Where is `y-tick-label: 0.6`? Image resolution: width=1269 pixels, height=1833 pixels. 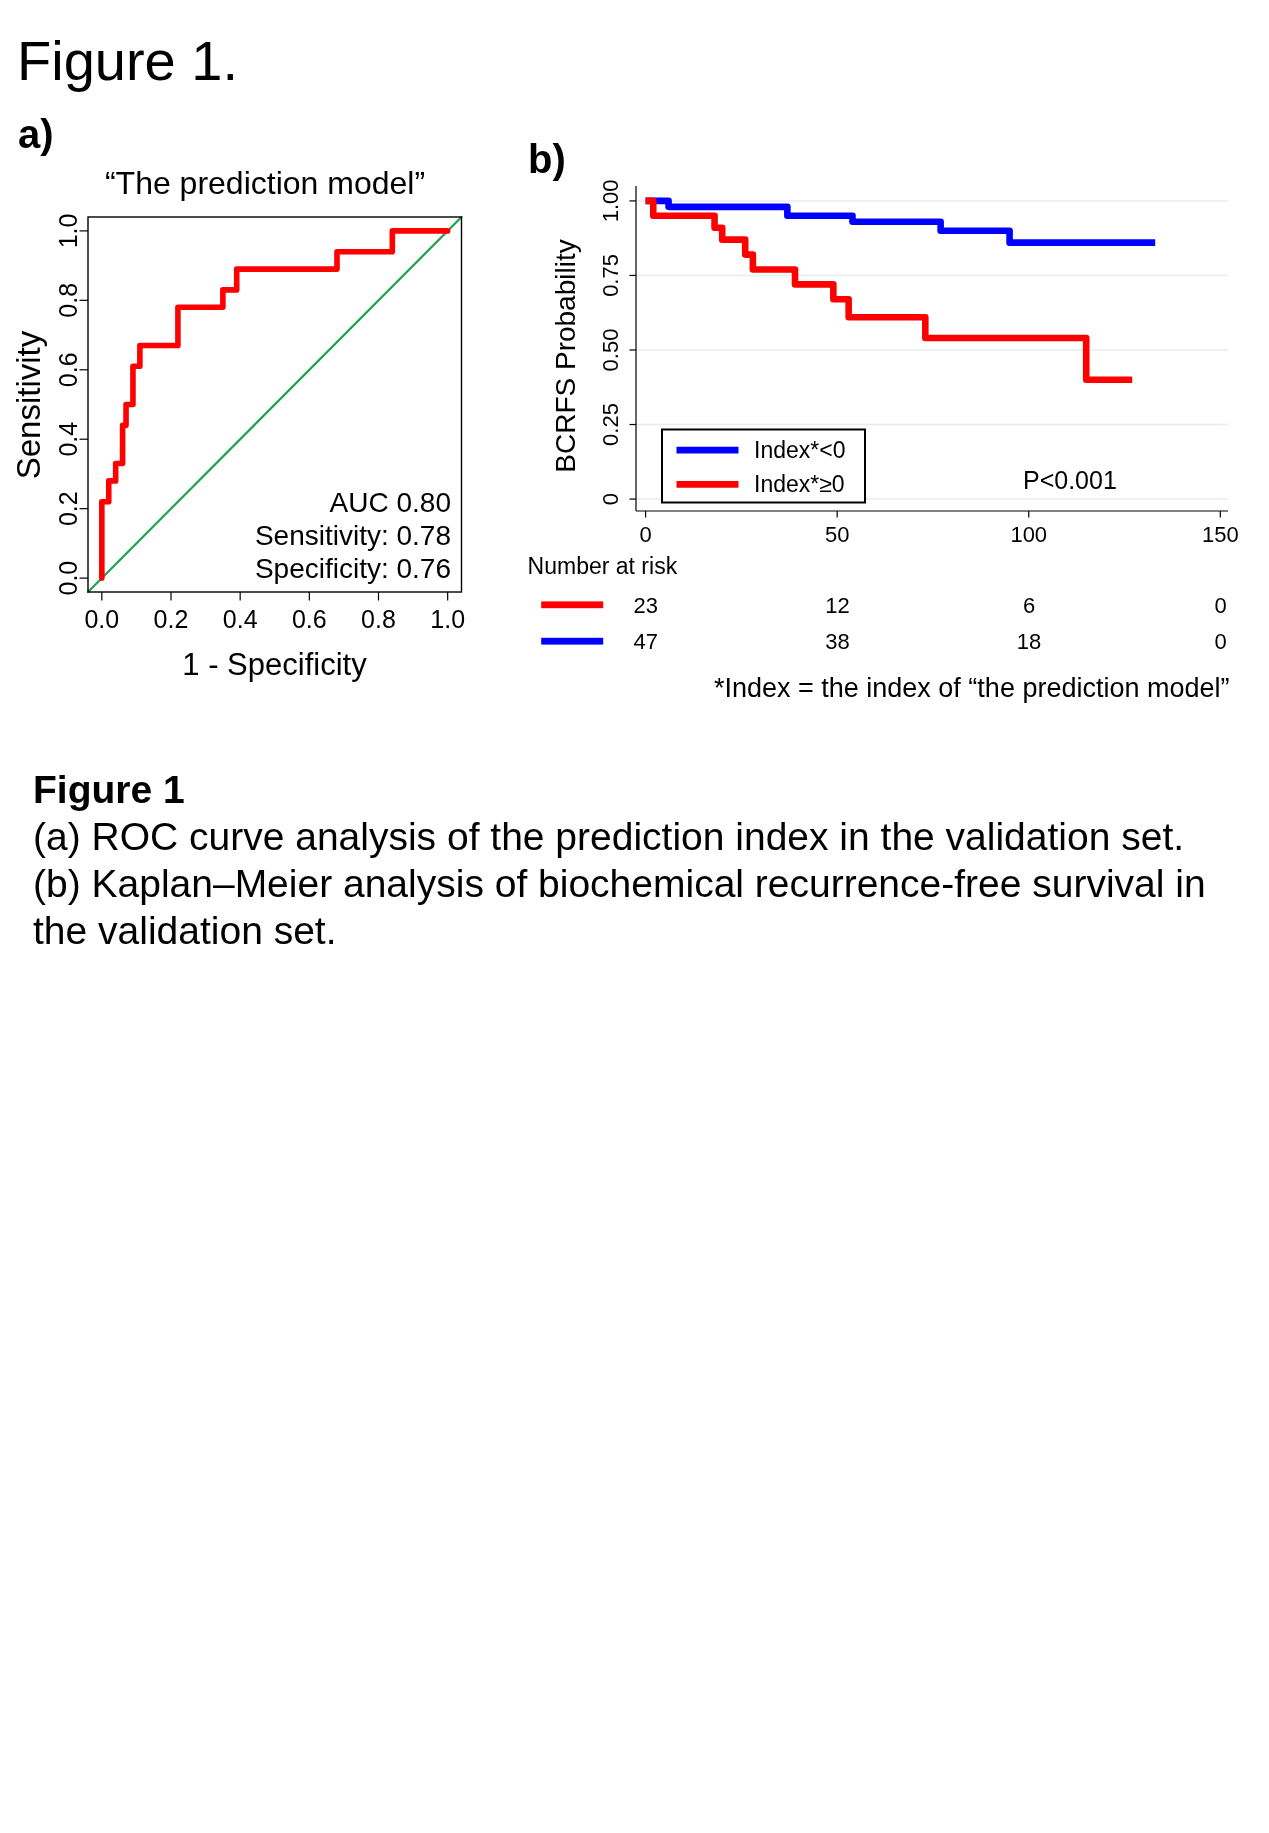 y-tick-label: 0.6 is located at coordinates (68, 370).